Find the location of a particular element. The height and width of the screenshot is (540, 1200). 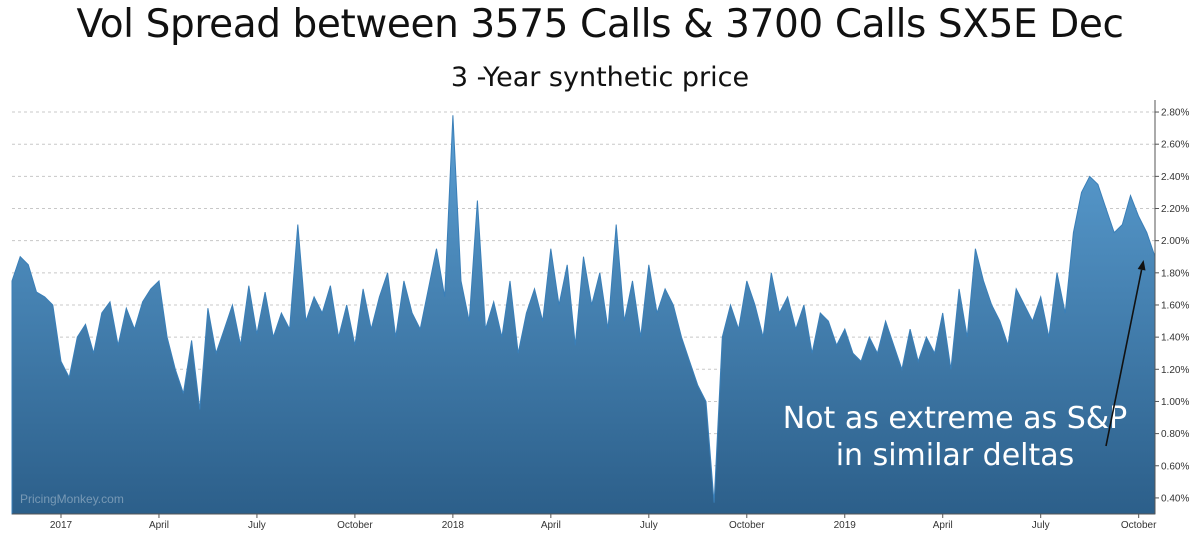

annotation-line-1: Not as extreme as S&P is located at coordinates (955, 418).